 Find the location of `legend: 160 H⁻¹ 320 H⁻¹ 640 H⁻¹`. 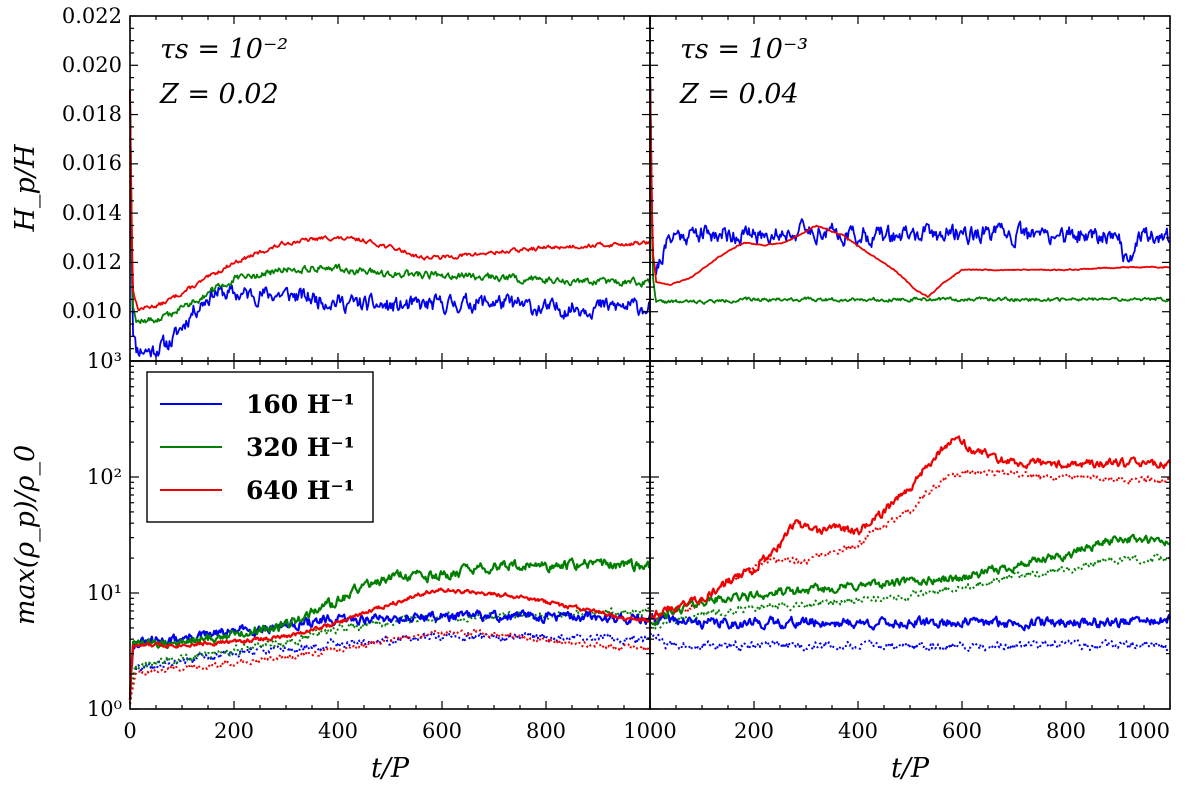

legend: 160 H⁻¹ 320 H⁻¹ 640 H⁻¹ is located at coordinates (260, 447).